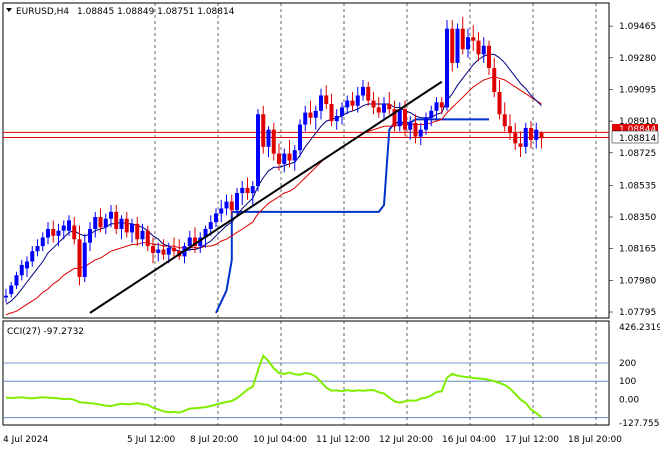 Image resolution: width=660 pixels, height=450 pixels. I want to click on y-tick-label: 1.09465, so click(637, 27).